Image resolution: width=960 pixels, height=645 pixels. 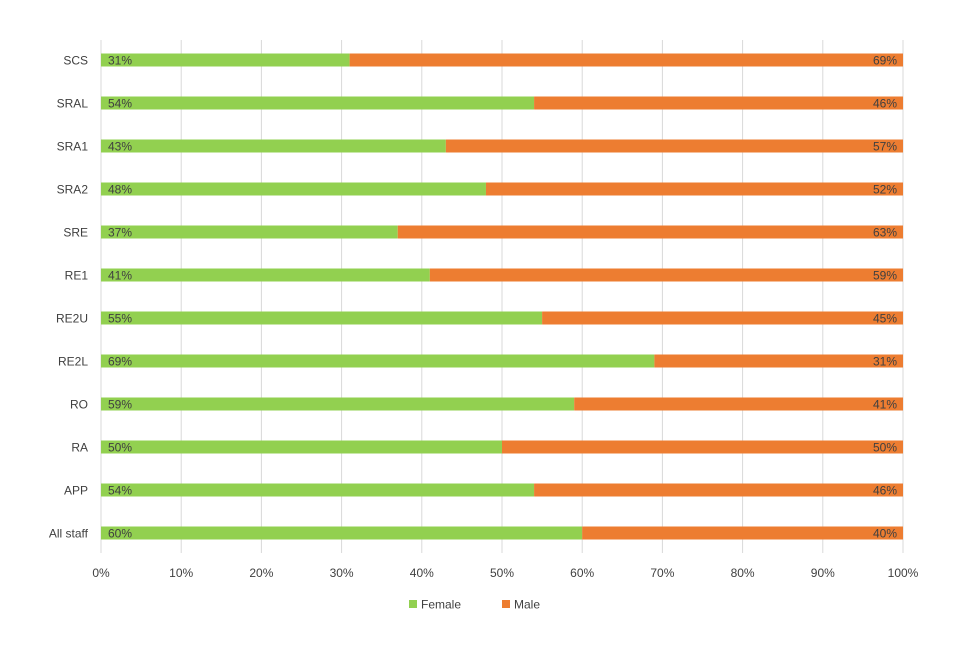 I want to click on legend: Female Male, so click(x=474, y=605).